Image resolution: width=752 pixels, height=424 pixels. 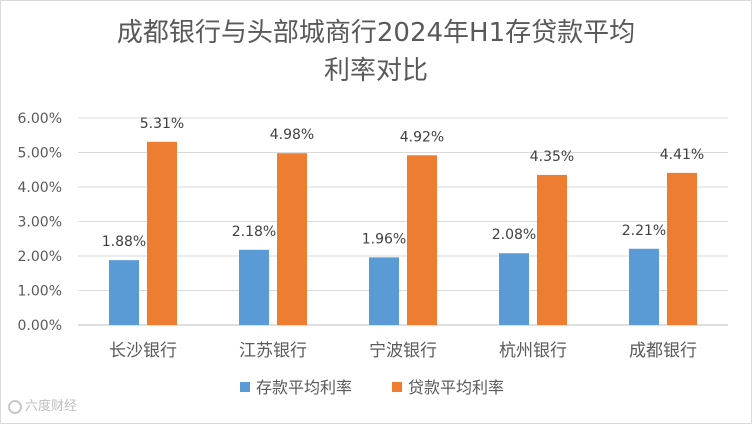 I want to click on watermark: 六度财经, so click(x=42, y=407).